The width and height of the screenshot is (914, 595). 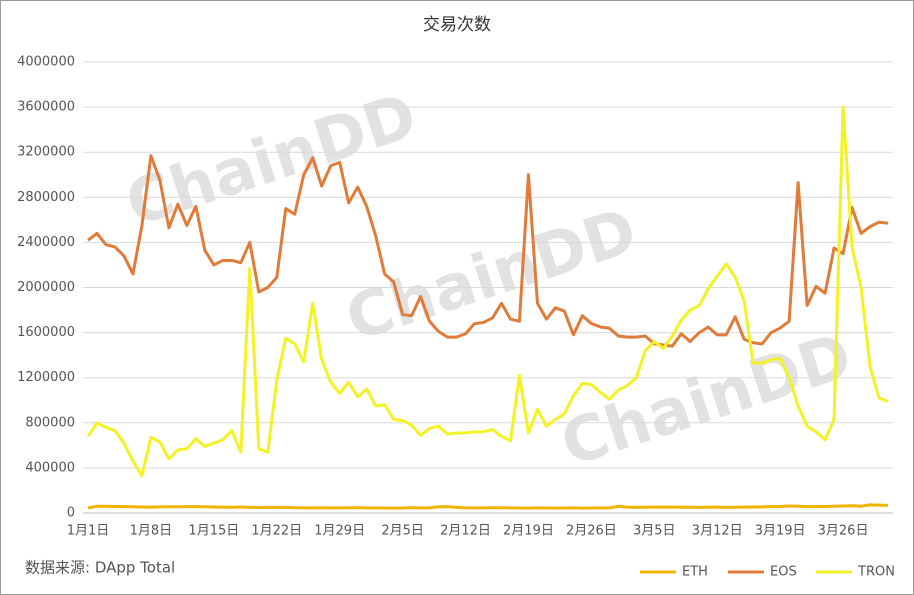 What do you see at coordinates (46, 242) in the screenshot?
I see `y-tick-label: 2400000` at bounding box center [46, 242].